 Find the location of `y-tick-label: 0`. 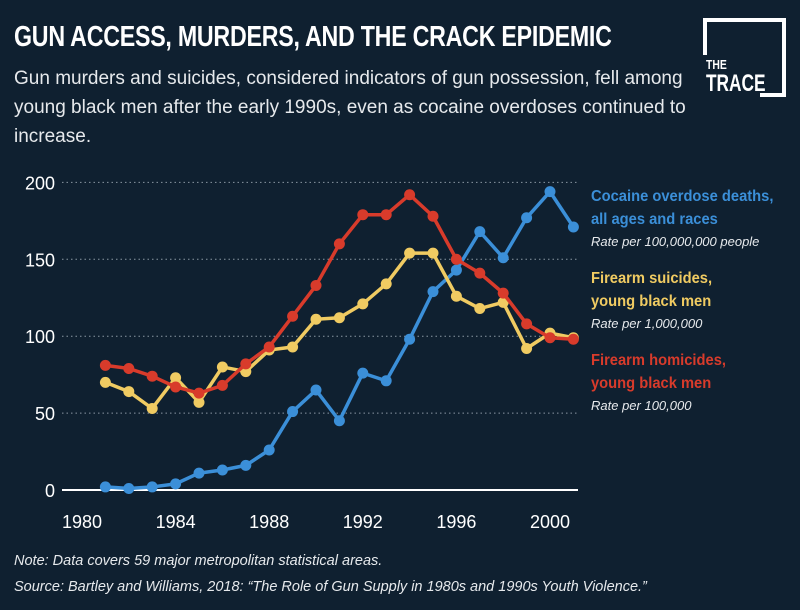

y-tick-label: 0 is located at coordinates (50, 491).